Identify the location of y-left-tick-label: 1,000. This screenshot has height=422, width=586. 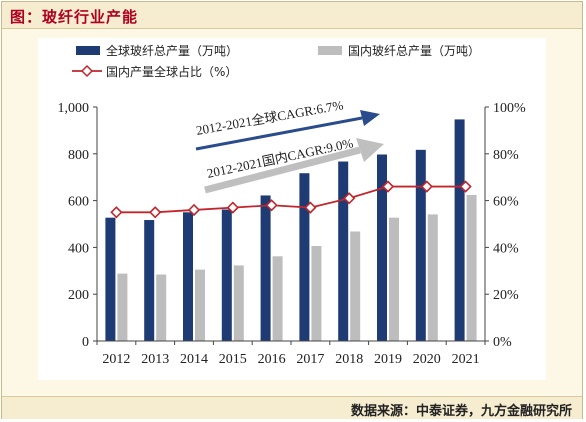
(74, 108).